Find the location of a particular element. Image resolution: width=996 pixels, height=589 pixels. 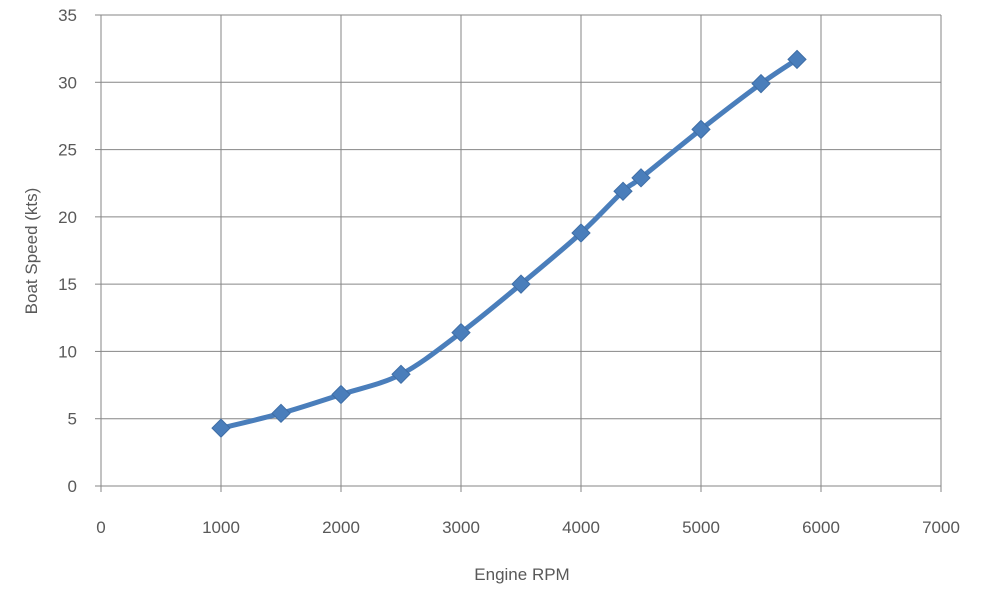

x-axis-title: Engine RPM is located at coordinates (521, 574).